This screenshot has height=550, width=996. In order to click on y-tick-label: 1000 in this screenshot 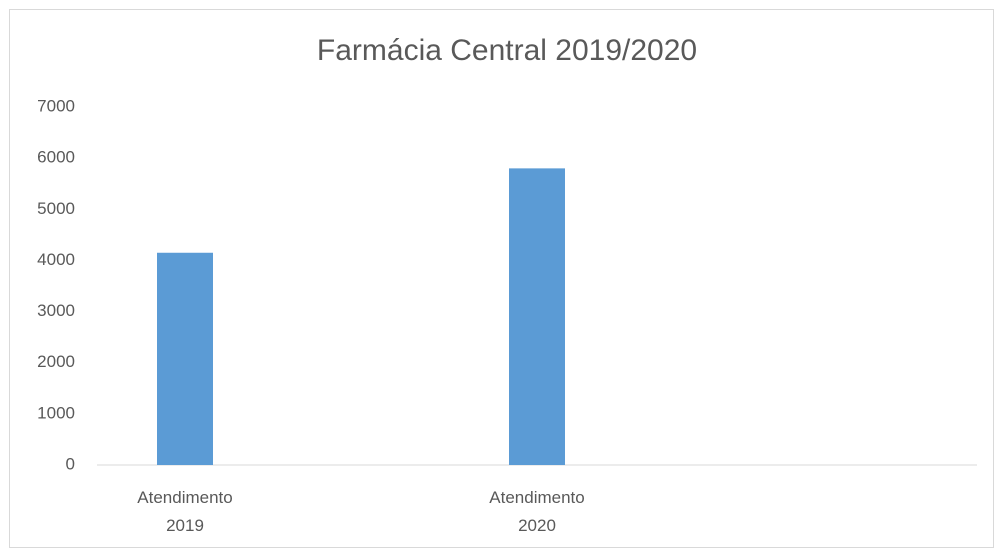, I will do `click(56, 412)`.